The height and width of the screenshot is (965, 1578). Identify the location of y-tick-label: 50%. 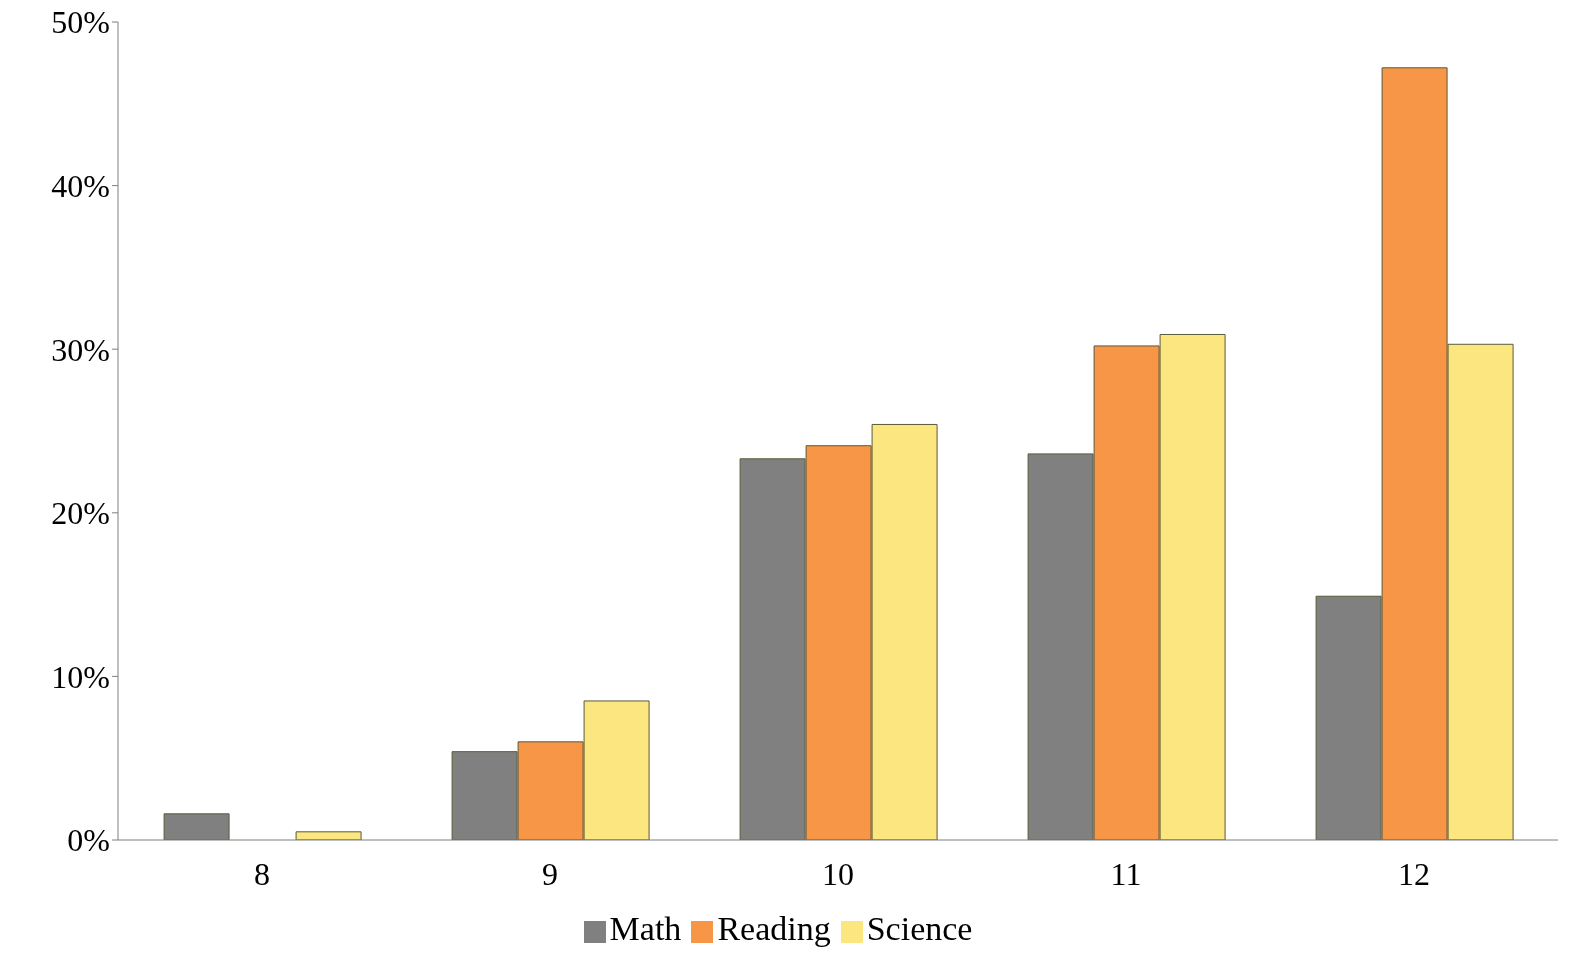
(80, 22).